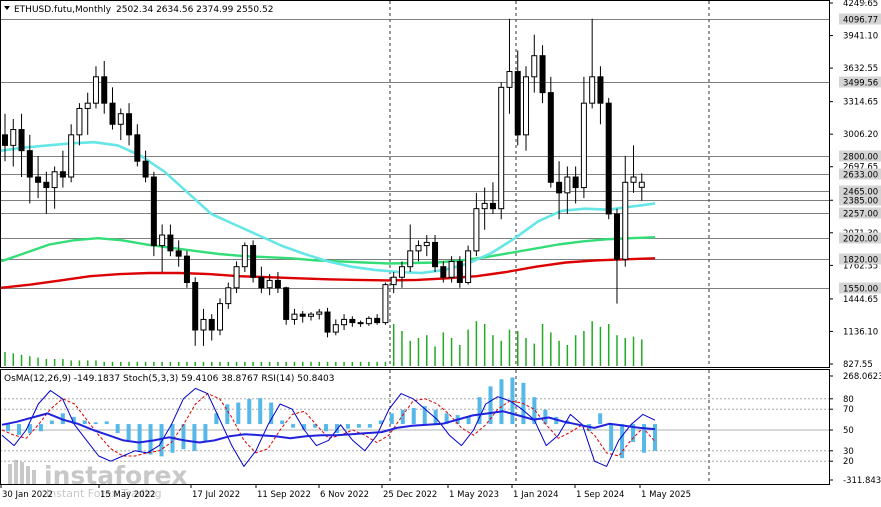  Describe the element at coordinates (474, 495) in the screenshot. I see `date-tick-label: 1 May 2023` at that location.